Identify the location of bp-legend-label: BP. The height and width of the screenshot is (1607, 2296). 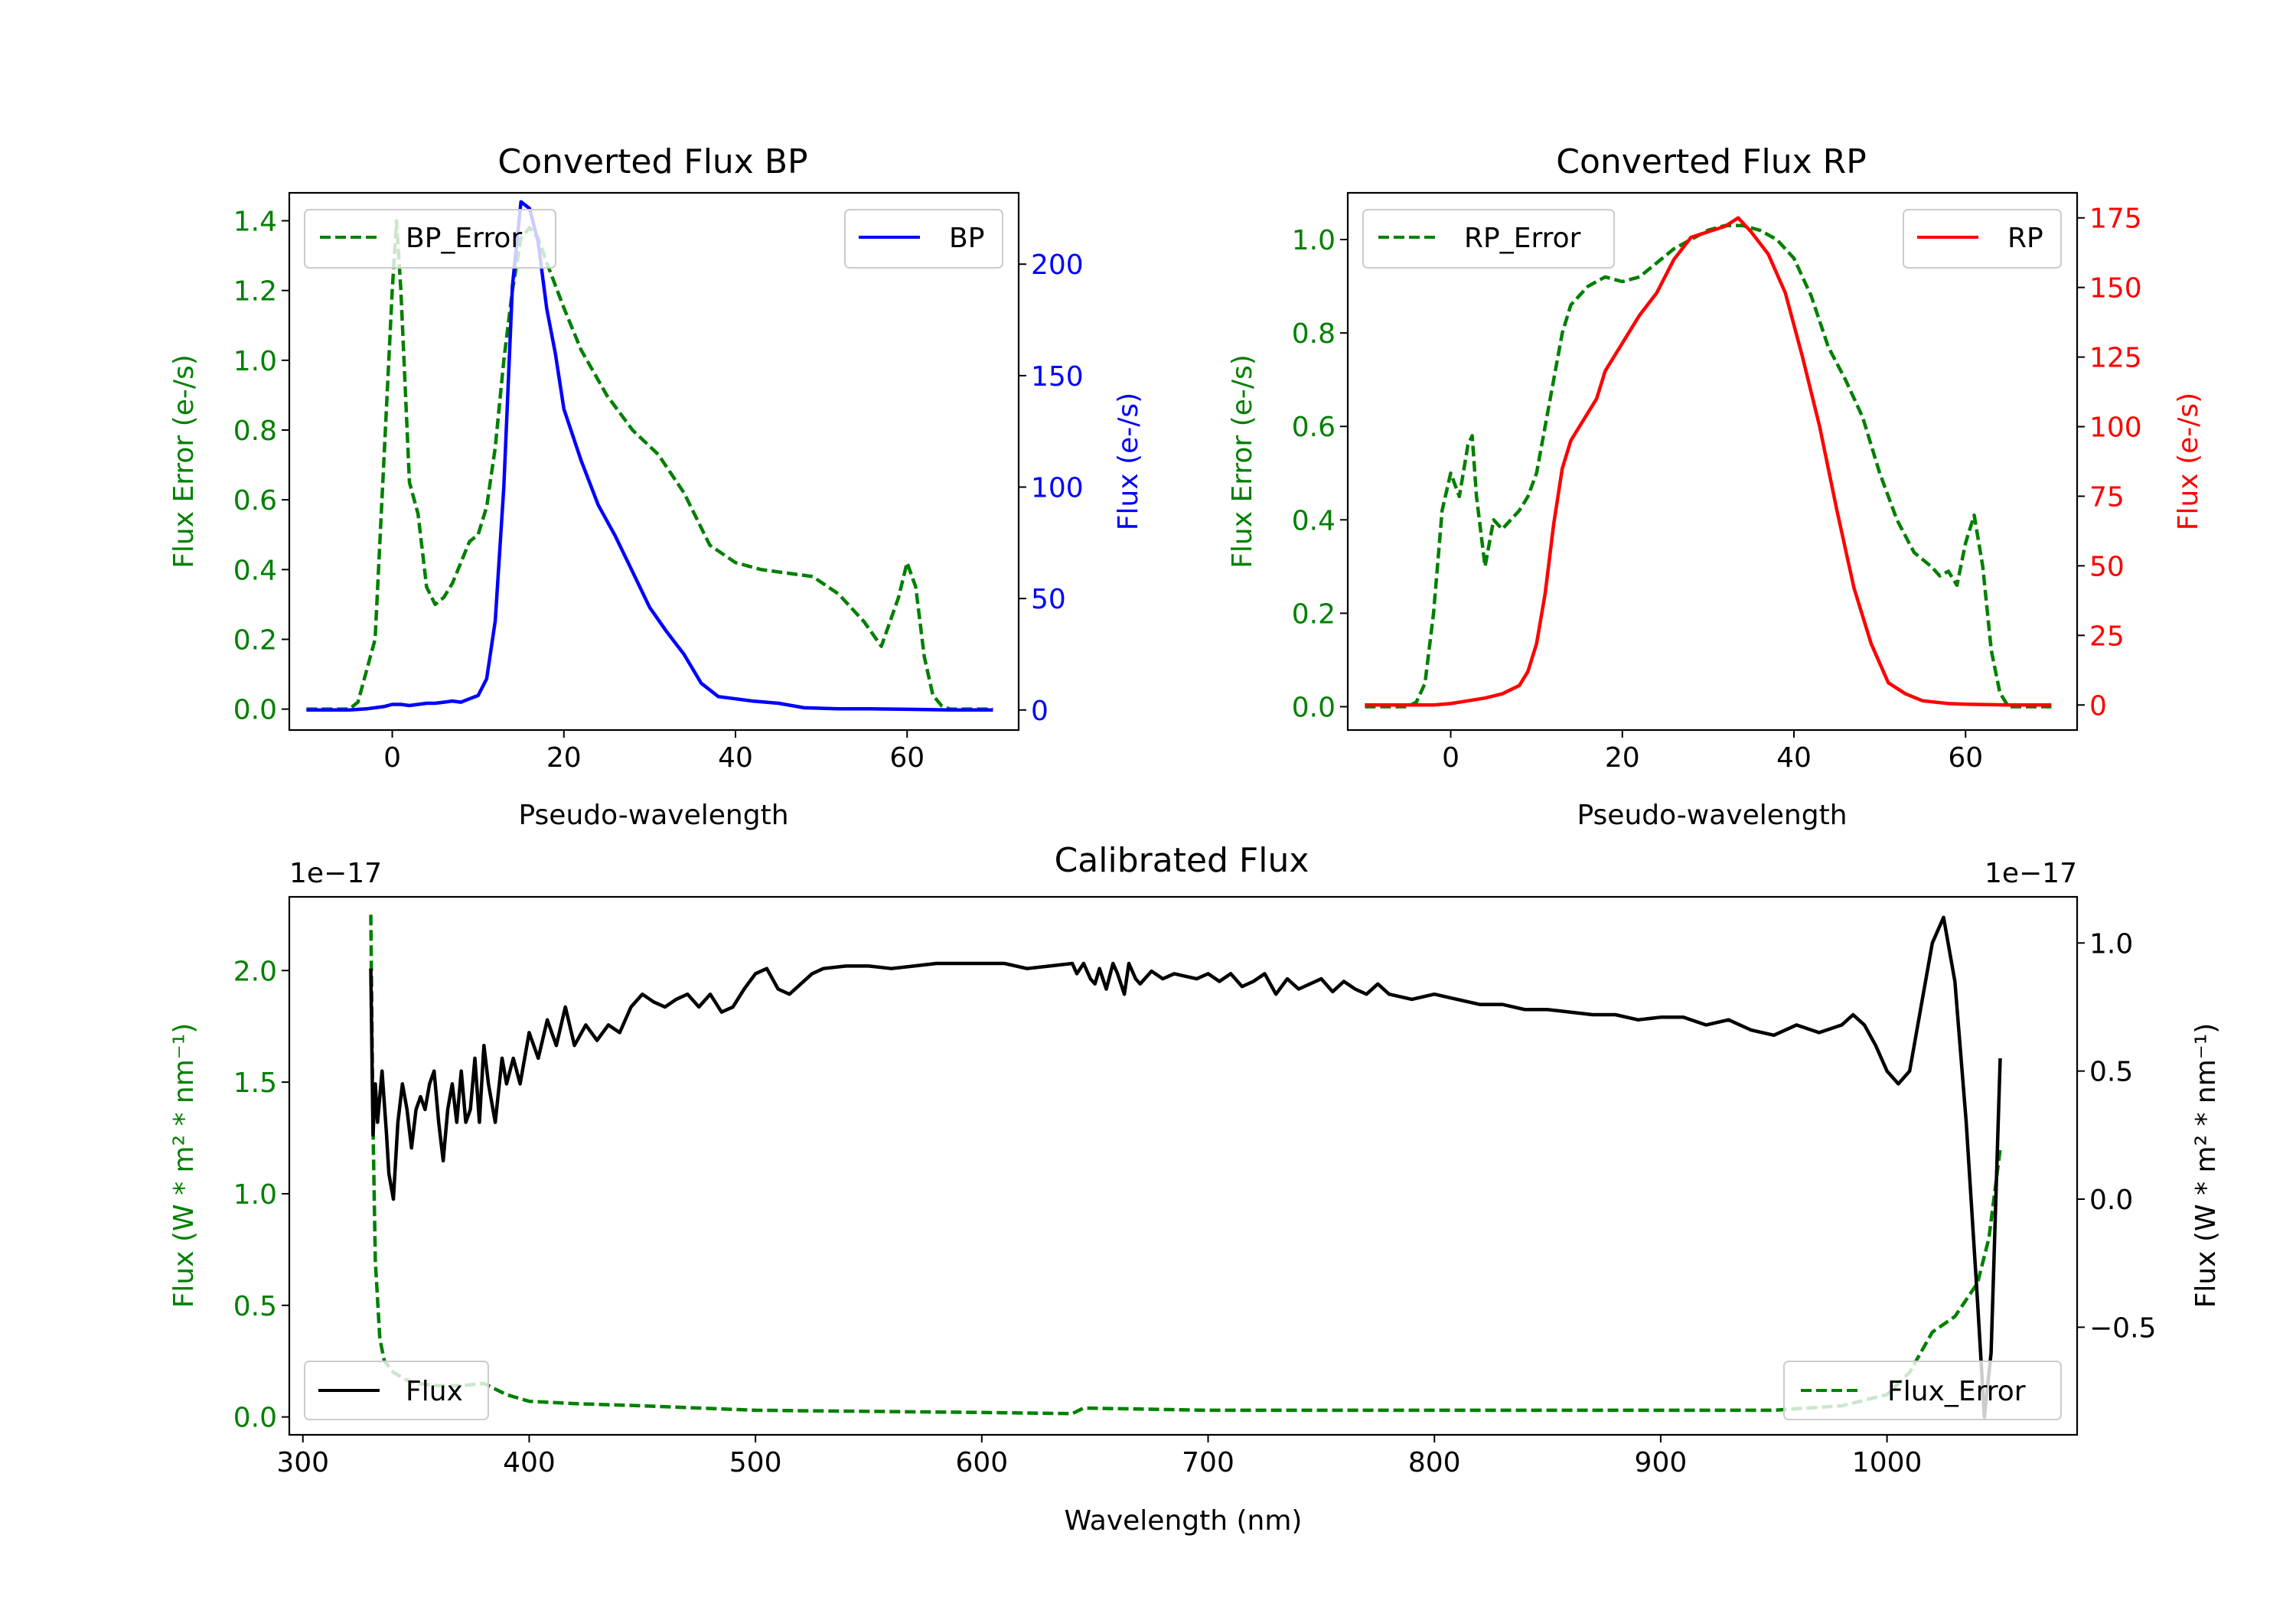
(966, 239).